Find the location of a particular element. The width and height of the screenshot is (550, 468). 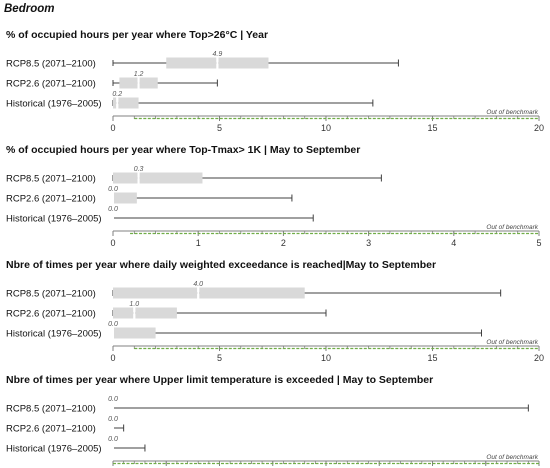

x-tick-label: 4 is located at coordinates (453, 243).